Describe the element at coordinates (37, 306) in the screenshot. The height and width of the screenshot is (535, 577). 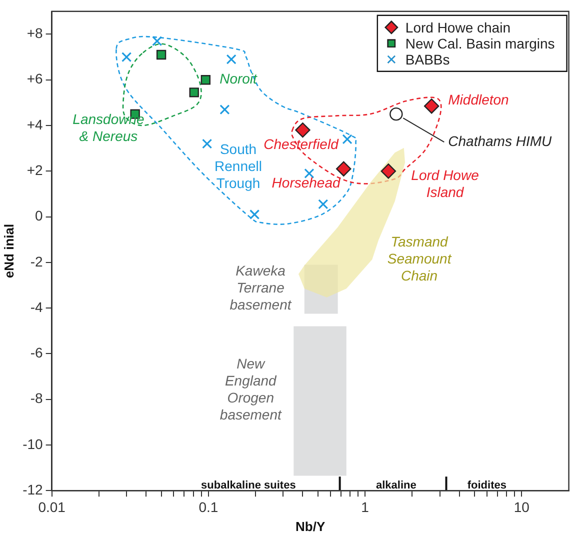
I see `y-tick-label: -4` at that location.